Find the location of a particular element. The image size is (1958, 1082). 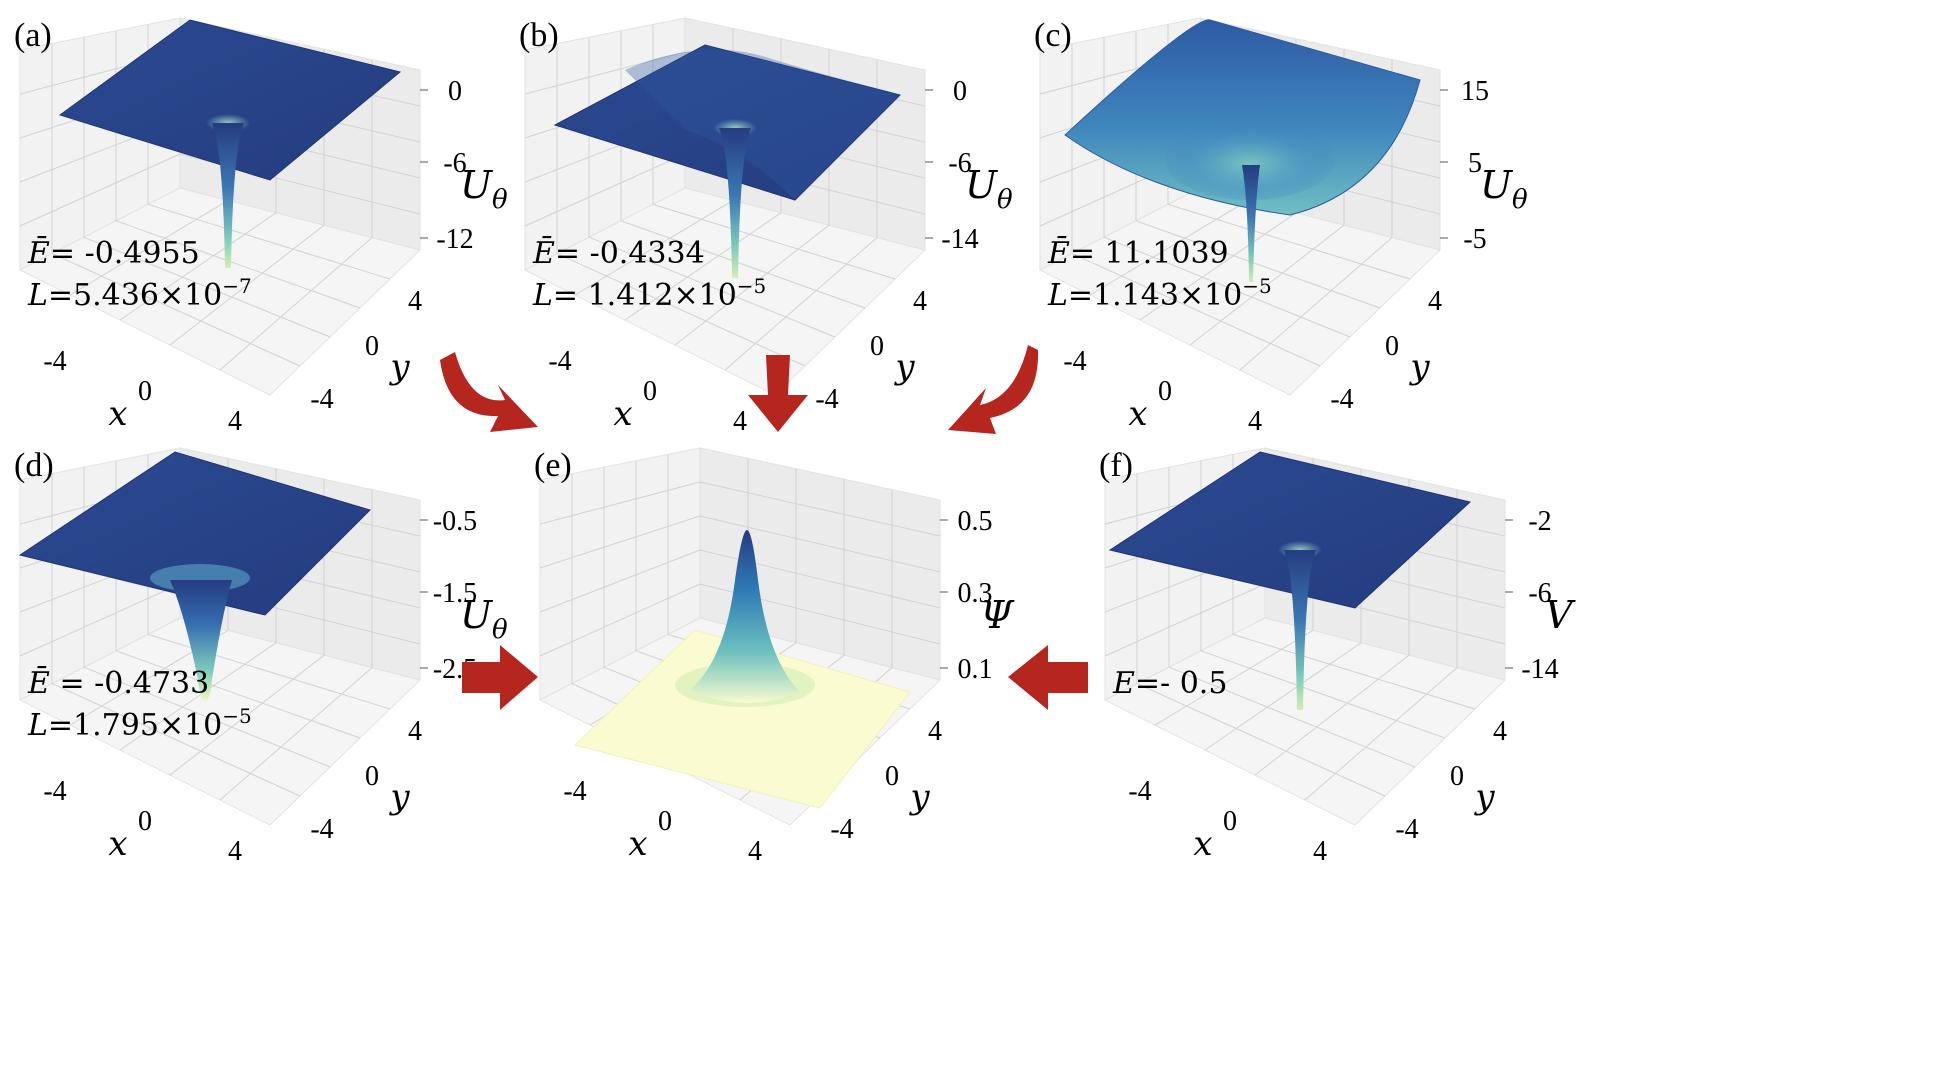

z-tick-label: 5 is located at coordinates (1475, 163).